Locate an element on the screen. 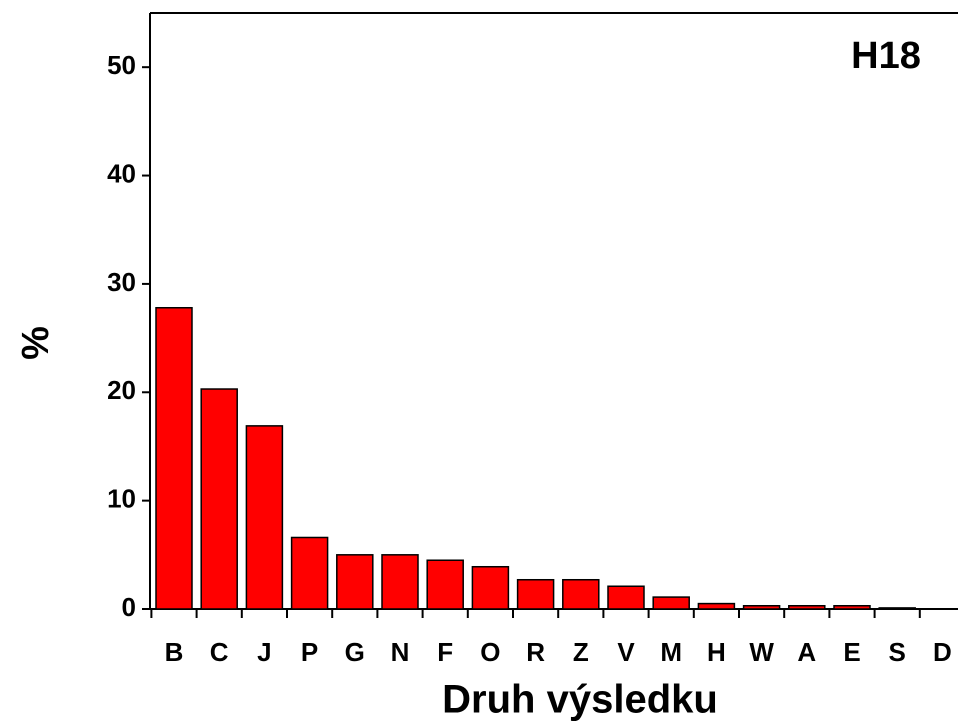  x-tick-label: V is located at coordinates (626, 652).